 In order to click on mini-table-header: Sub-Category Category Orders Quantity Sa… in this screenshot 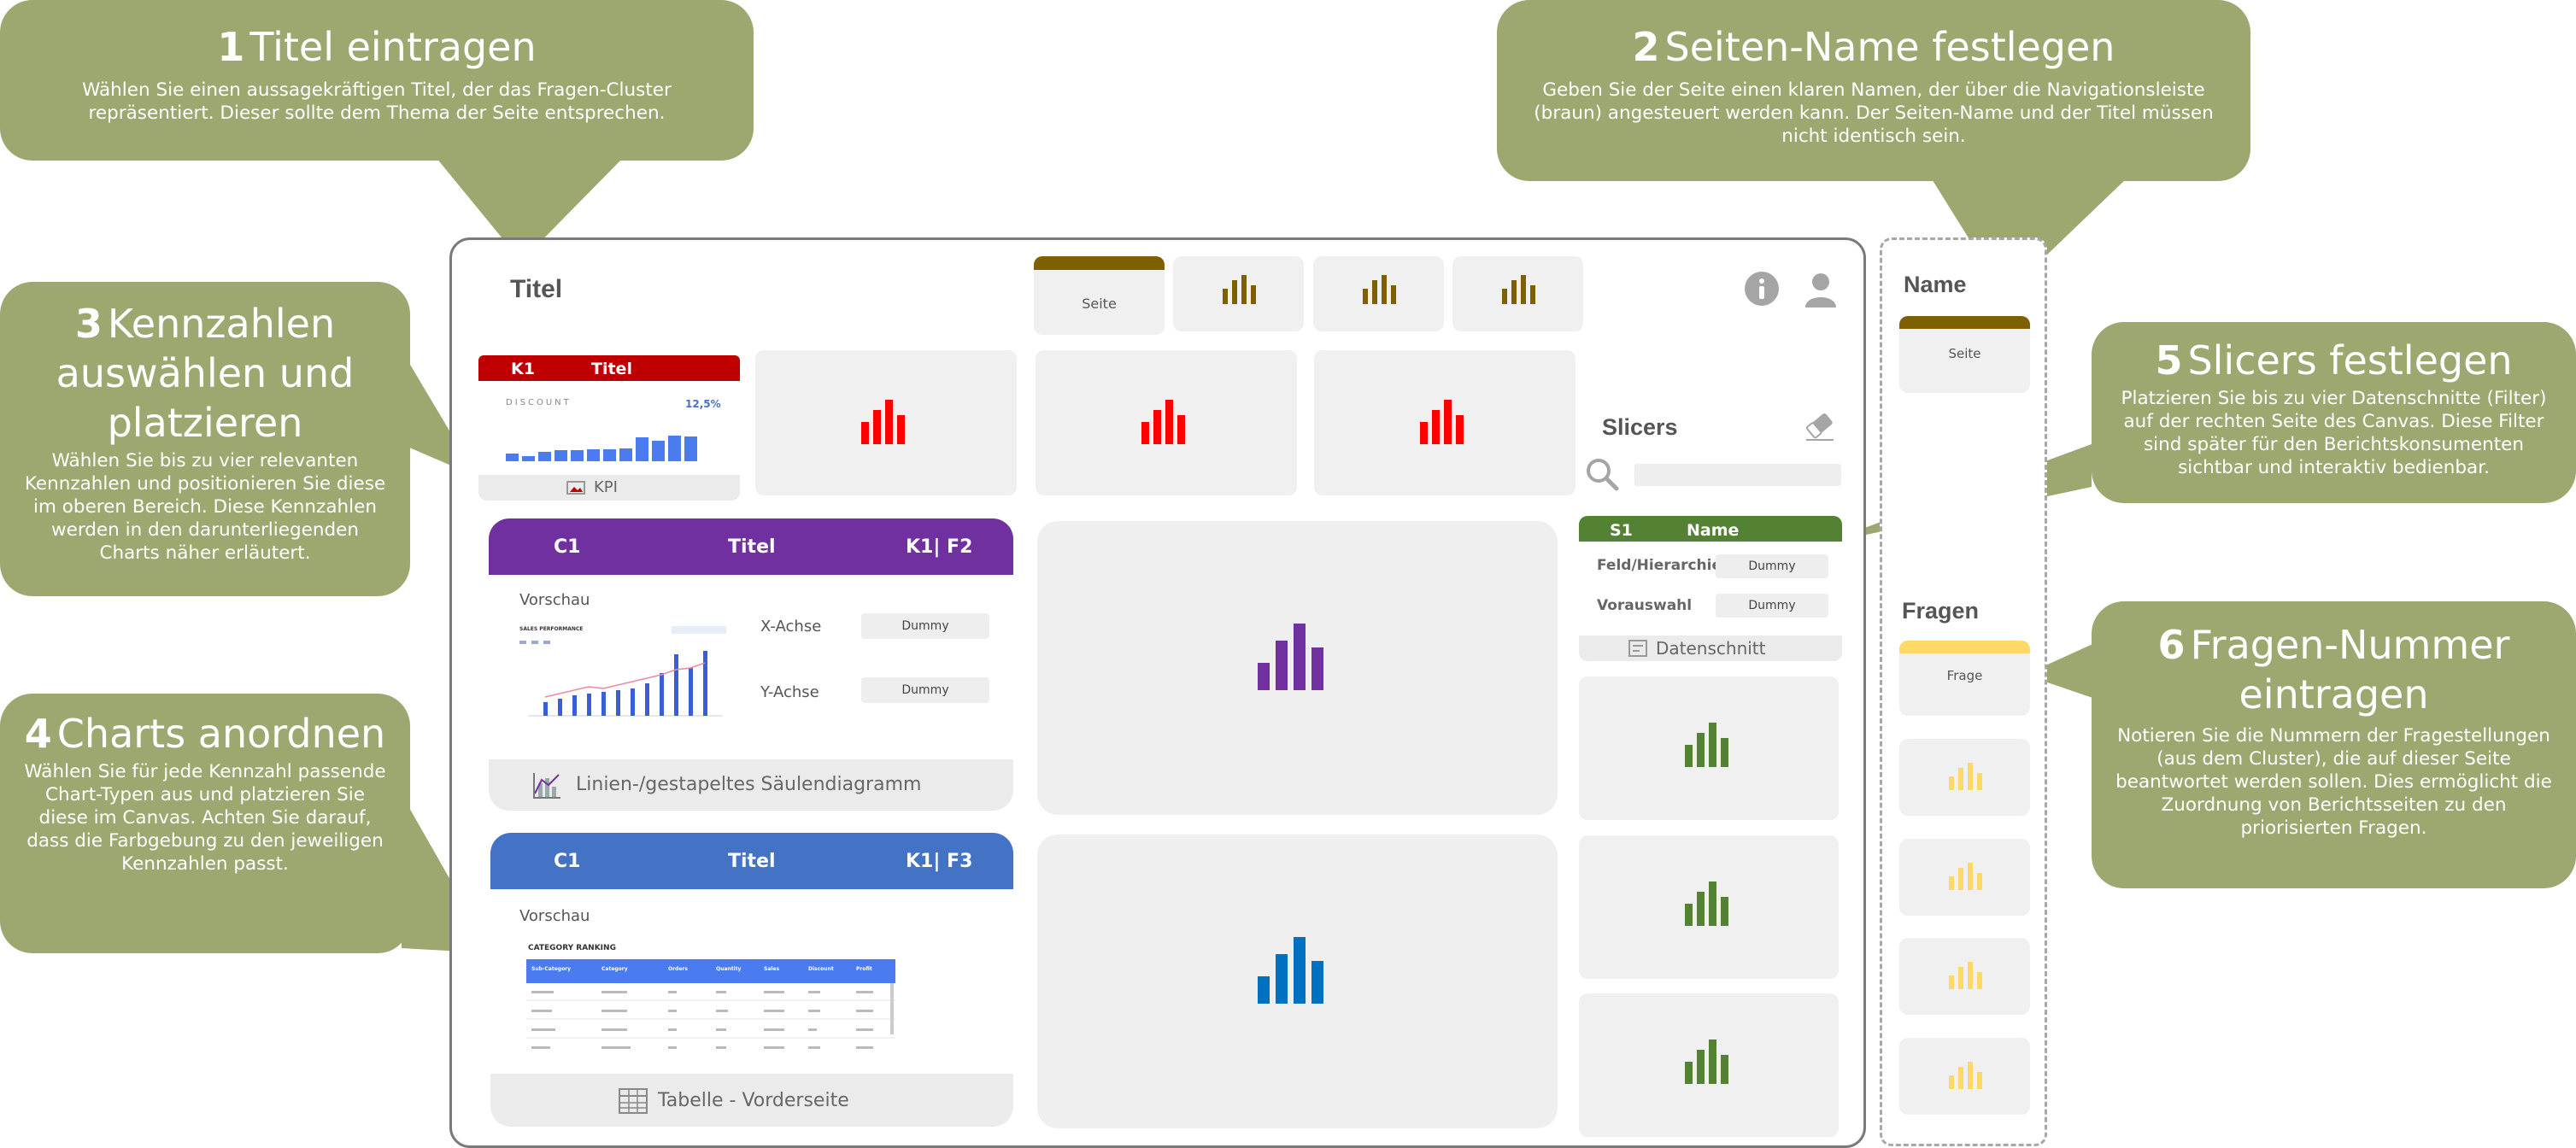, I will do `click(710, 971)`.